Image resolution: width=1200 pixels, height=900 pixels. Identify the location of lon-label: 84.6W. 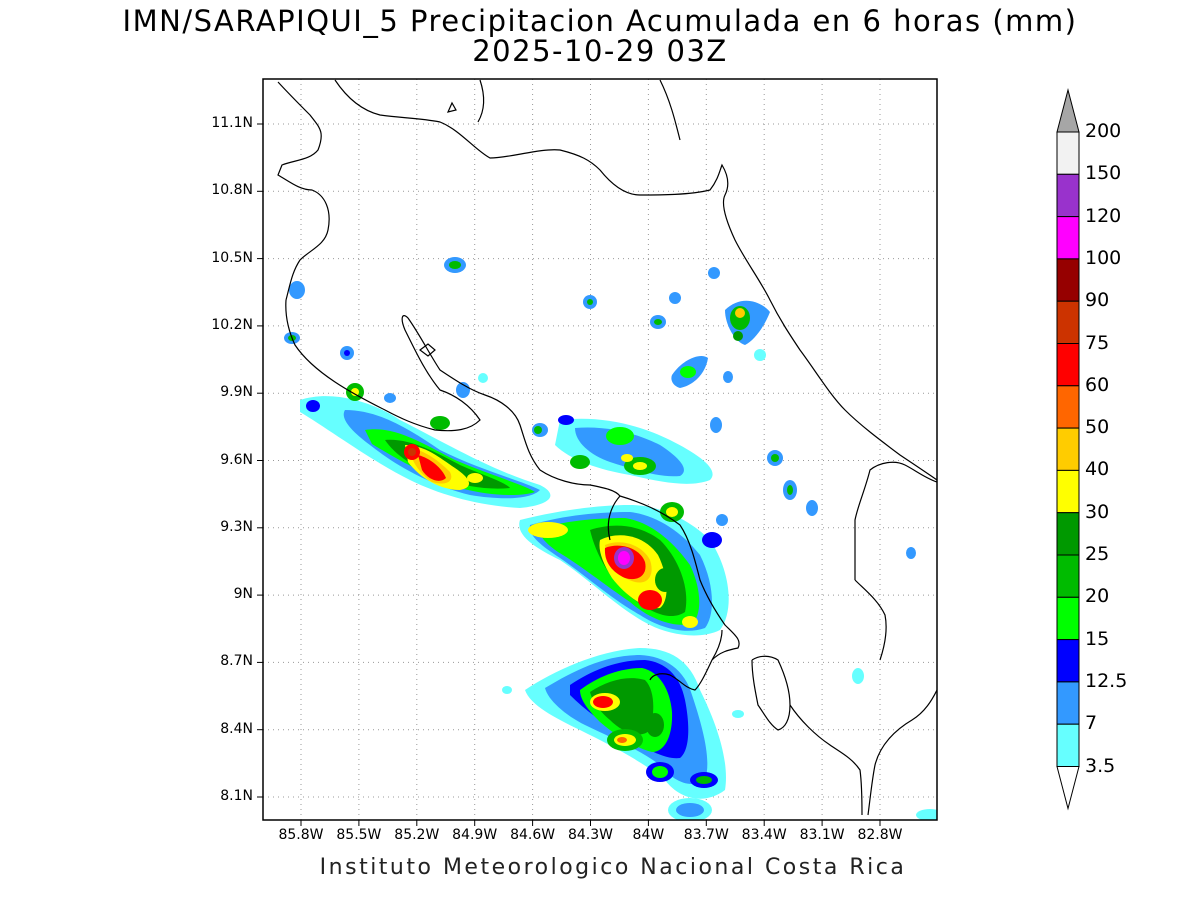
(533, 835).